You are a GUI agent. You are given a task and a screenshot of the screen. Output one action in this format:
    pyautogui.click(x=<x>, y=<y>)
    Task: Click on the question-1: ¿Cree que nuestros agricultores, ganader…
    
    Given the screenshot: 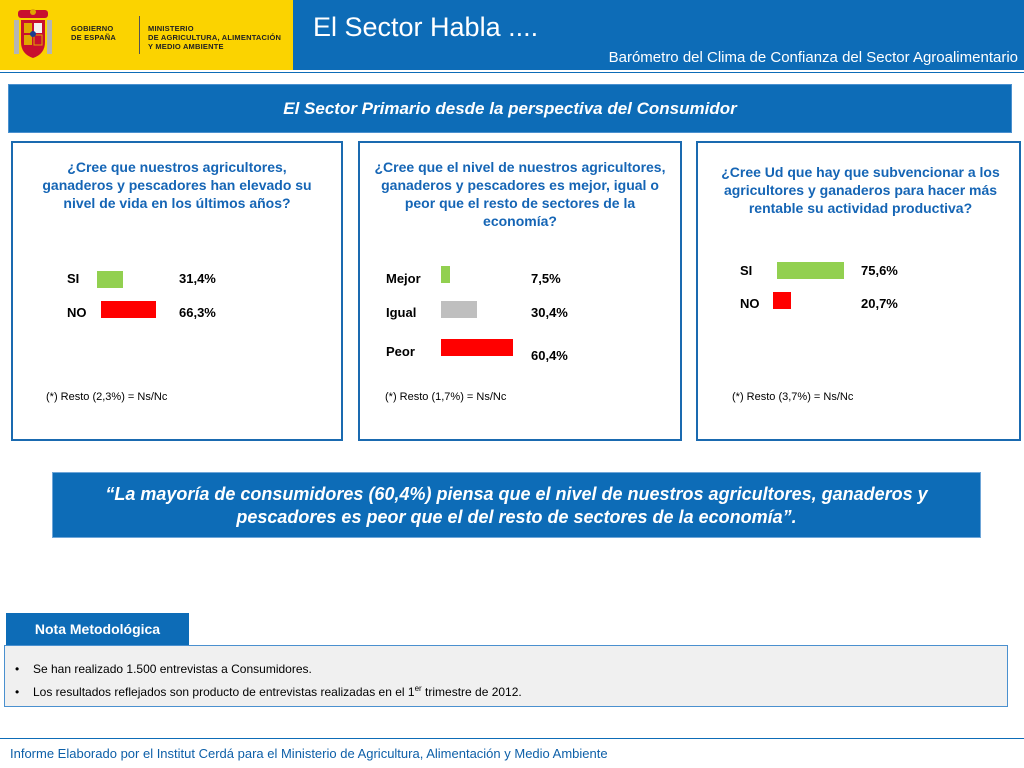 What is the action you would take?
    pyautogui.click(x=177, y=185)
    